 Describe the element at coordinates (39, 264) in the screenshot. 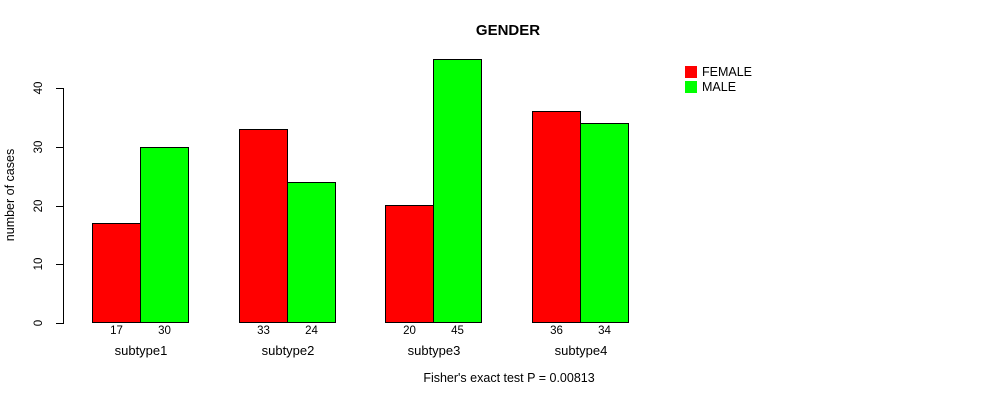

I see `y-tick-label: 10` at that location.